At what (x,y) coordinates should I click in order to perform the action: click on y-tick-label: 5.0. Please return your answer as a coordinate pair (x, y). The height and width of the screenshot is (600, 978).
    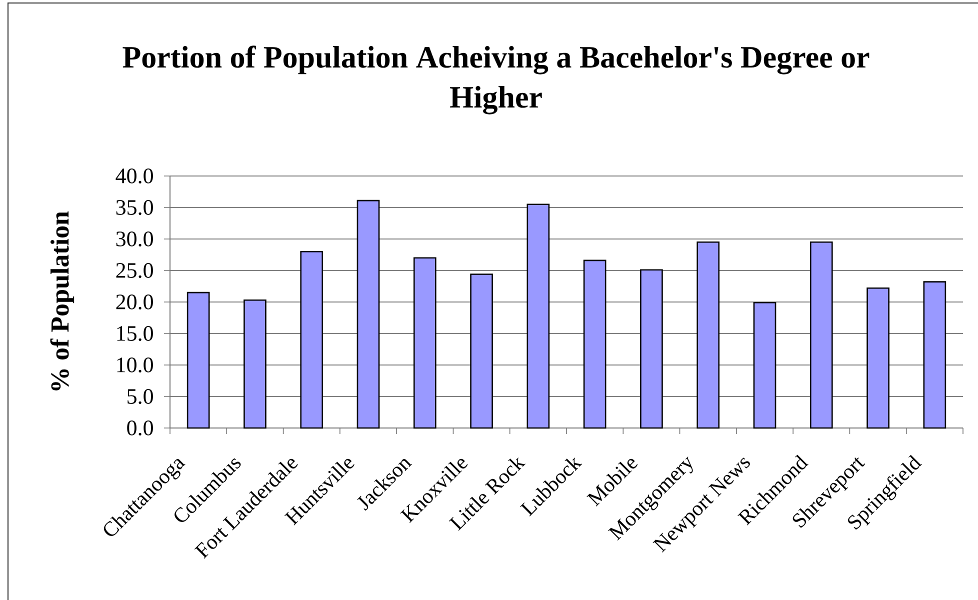
    Looking at the image, I should click on (140, 396).